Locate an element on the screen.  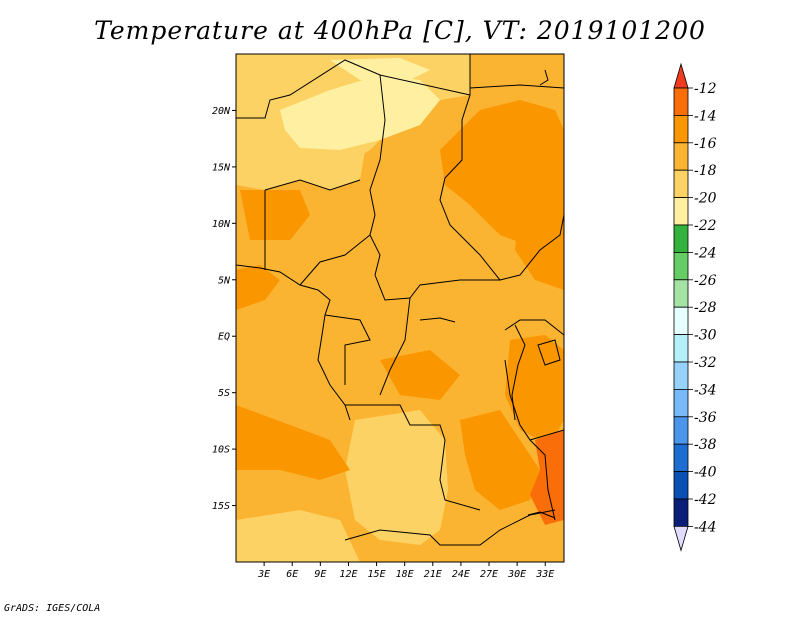
lat-tick-label-7: 15S is located at coordinates (221, 506).